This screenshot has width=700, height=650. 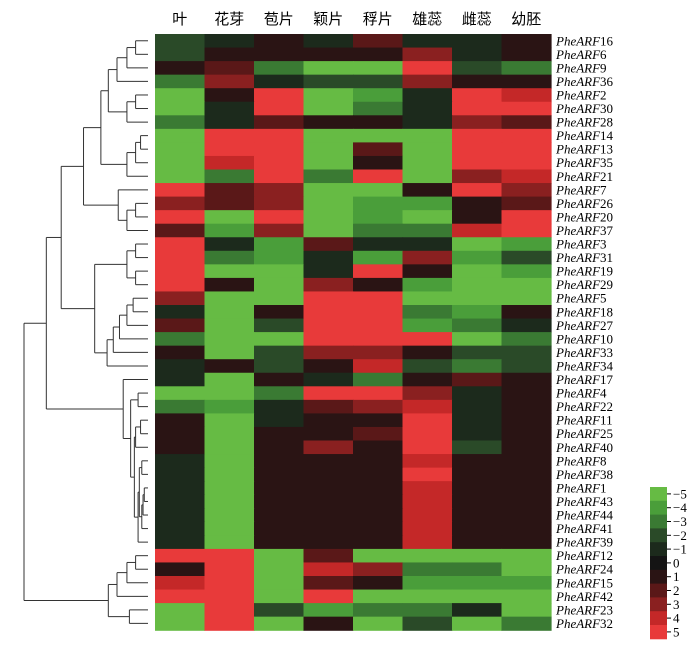 I want to click on row-label: PheARF15, so click(x=584, y=582).